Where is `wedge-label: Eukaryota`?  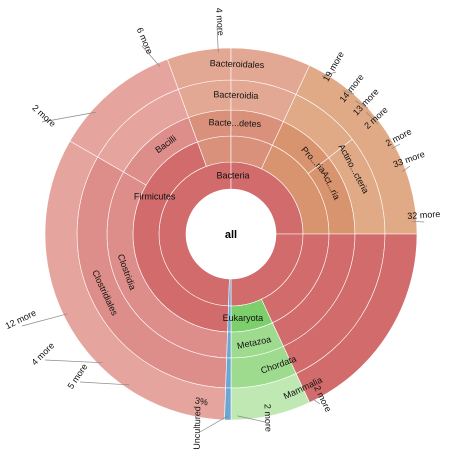 wedge-label: Eukaryota is located at coordinates (243, 318).